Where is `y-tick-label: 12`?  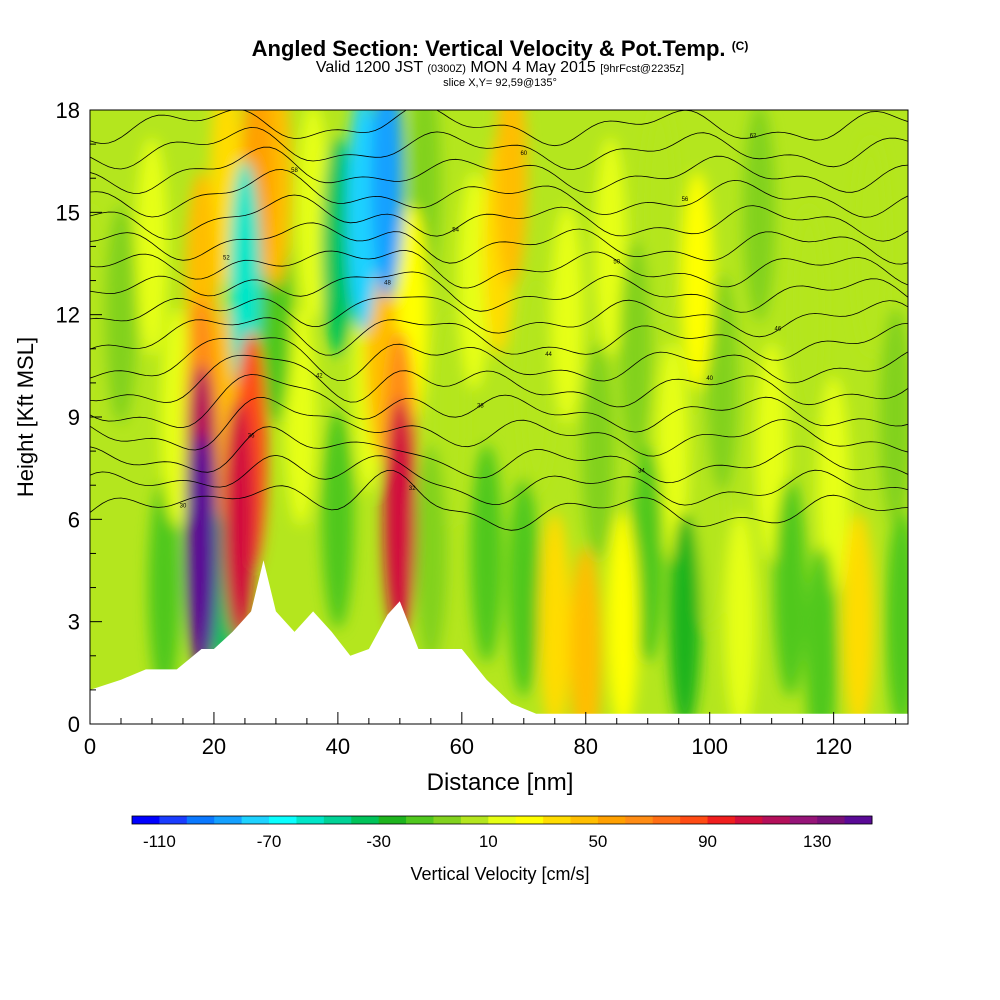 y-tick-label: 12 is located at coordinates (68, 315).